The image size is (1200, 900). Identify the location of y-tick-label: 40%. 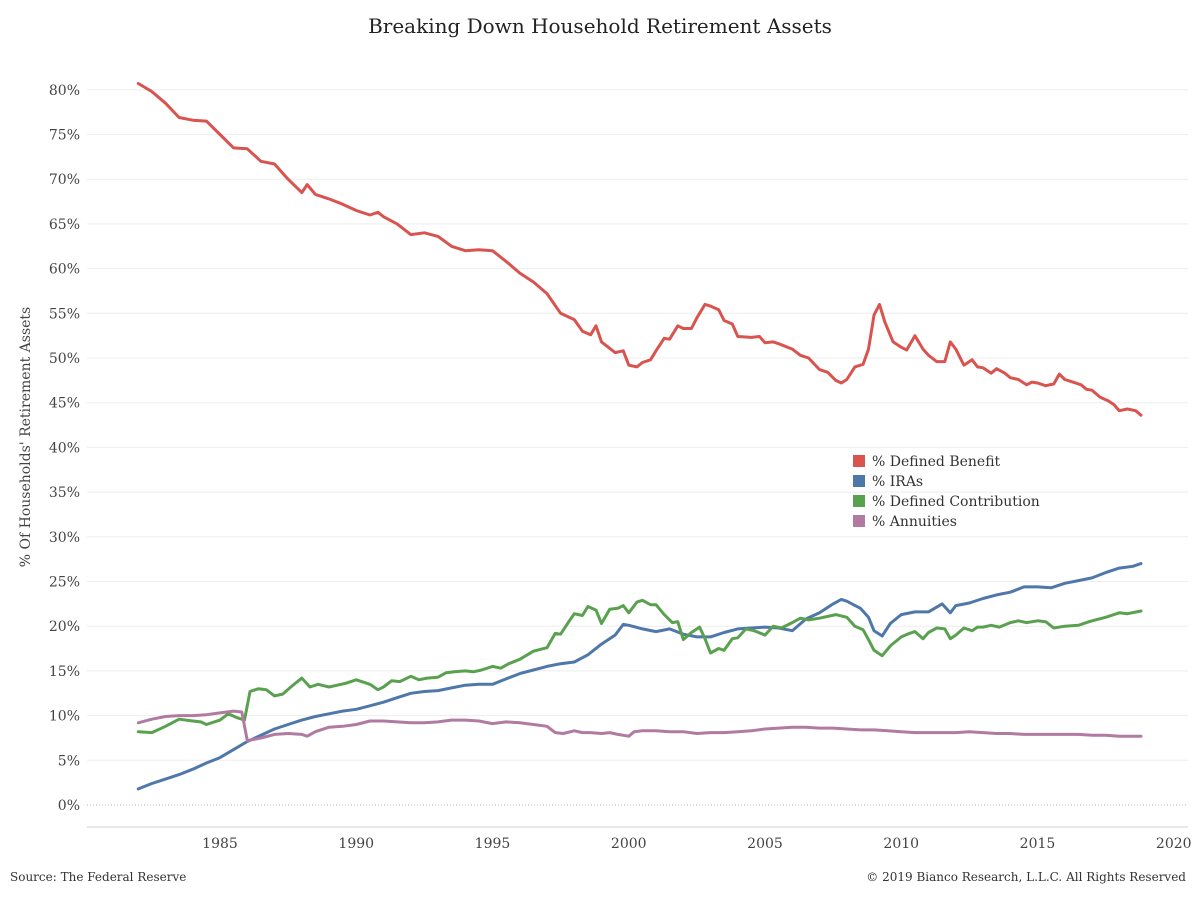
(64, 448).